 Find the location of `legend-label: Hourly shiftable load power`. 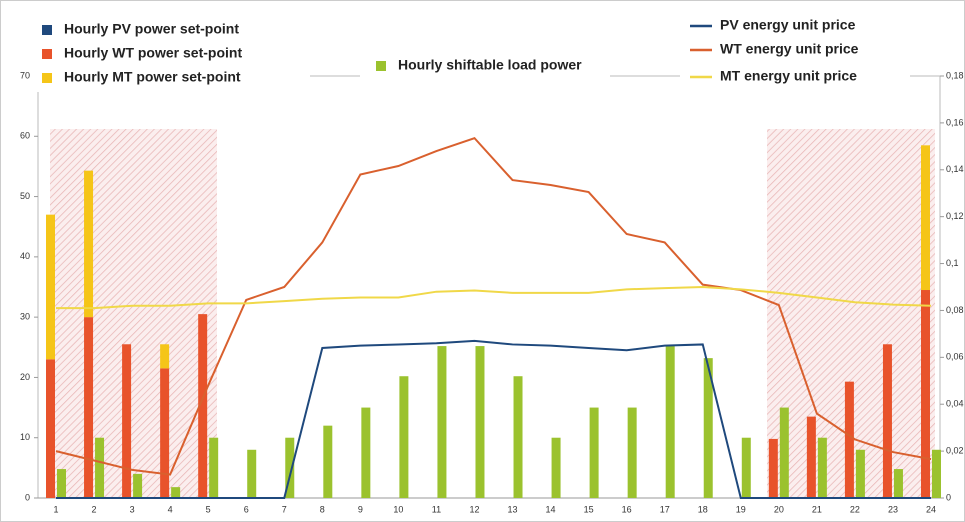

legend-label: Hourly shiftable load power is located at coordinates (490, 65).